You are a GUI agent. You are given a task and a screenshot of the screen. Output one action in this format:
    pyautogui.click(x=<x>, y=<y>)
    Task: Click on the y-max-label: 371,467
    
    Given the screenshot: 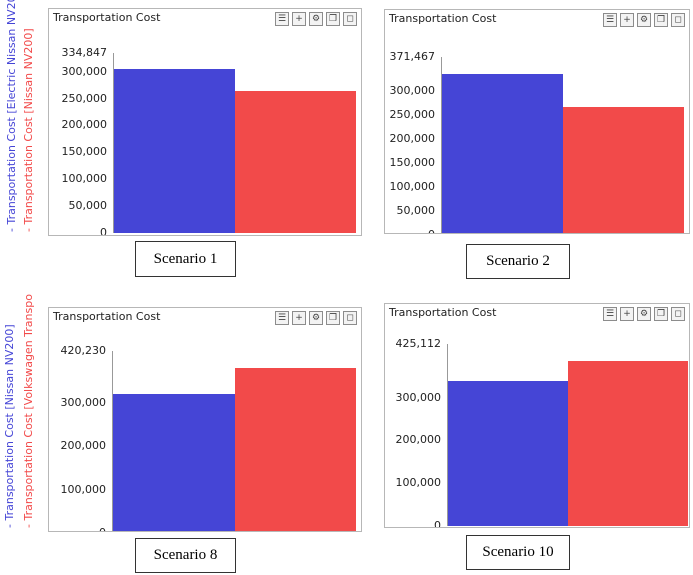 What is the action you would take?
    pyautogui.click(x=412, y=56)
    